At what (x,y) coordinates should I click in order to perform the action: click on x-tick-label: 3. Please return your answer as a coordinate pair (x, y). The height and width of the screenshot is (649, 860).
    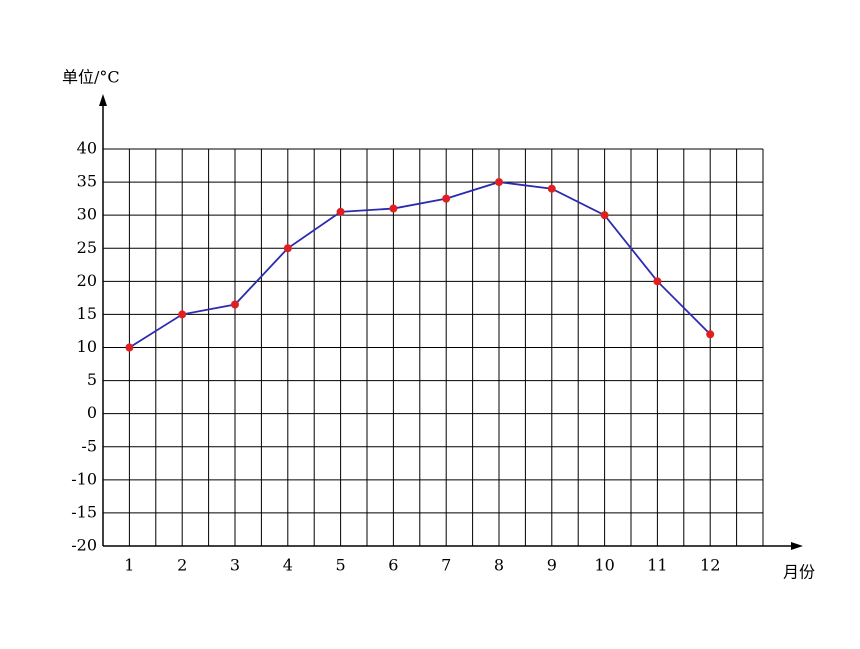
    Looking at the image, I should click on (235, 565).